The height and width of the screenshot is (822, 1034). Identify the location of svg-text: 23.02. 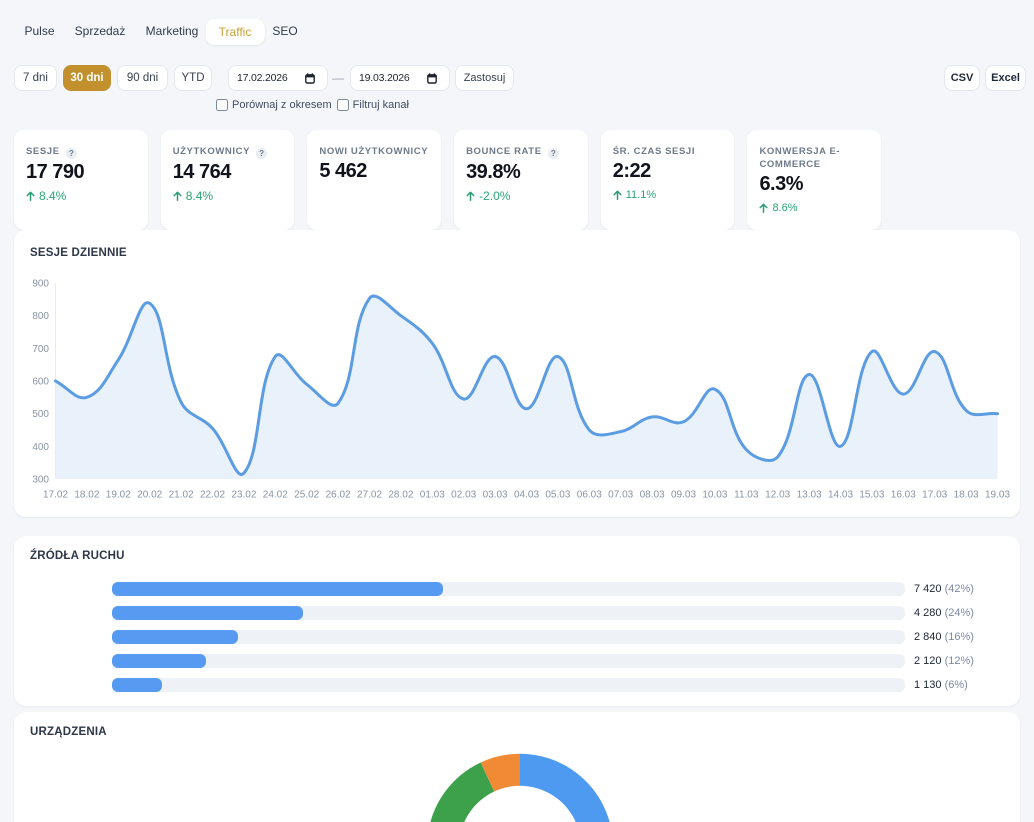
(243, 495).